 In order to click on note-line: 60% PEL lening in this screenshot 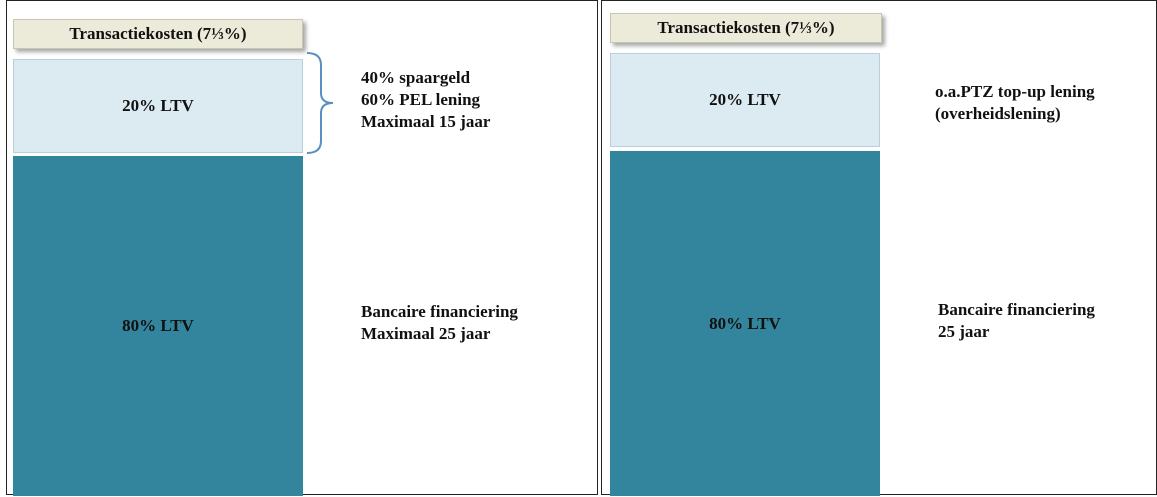, I will do `click(421, 99)`.